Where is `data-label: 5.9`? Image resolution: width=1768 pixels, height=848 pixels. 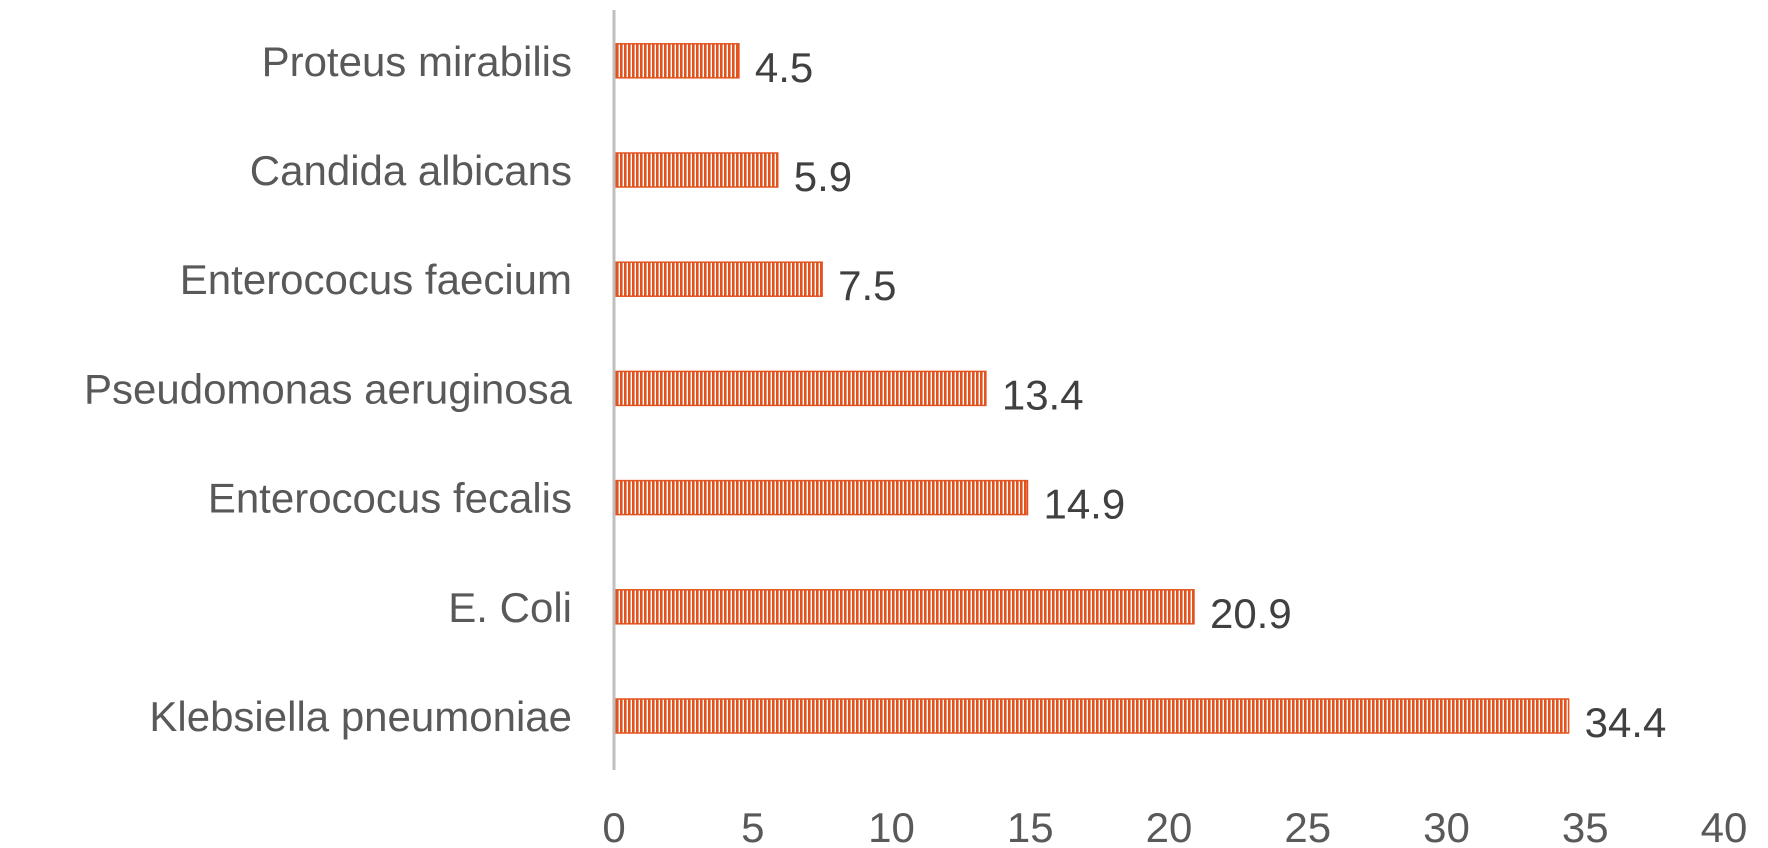
data-label: 5.9 is located at coordinates (823, 176).